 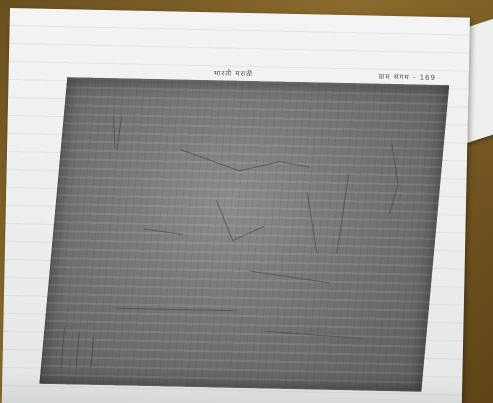 I want to click on header-page-info: ग्राम संगम - 169, so click(x=407, y=77).